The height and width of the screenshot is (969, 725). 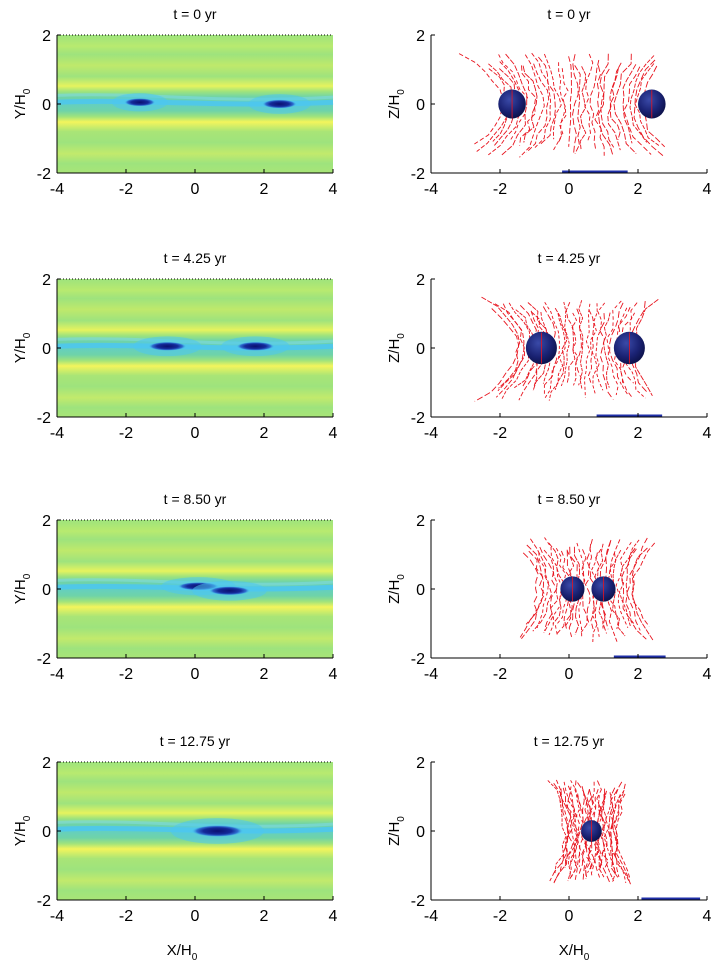 I want to click on y-tick-label: 2, so click(x=420, y=521).